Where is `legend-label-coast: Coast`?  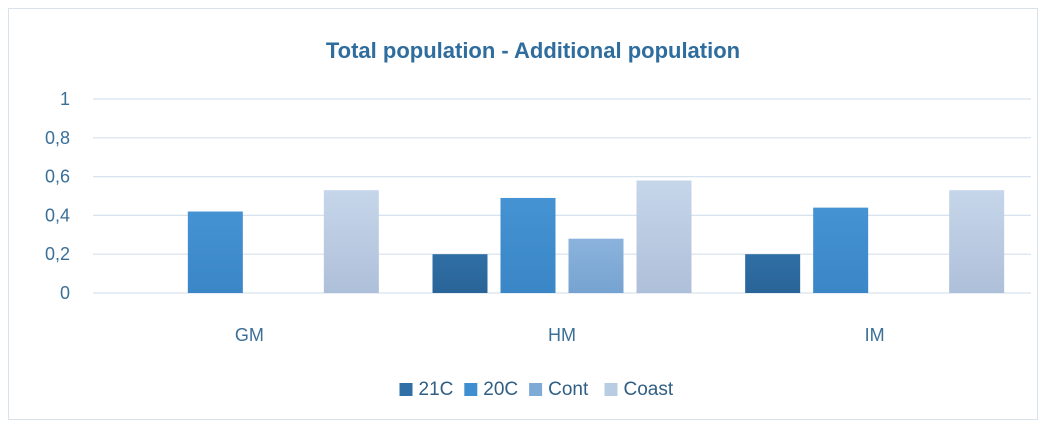
legend-label-coast: Coast is located at coordinates (649, 389).